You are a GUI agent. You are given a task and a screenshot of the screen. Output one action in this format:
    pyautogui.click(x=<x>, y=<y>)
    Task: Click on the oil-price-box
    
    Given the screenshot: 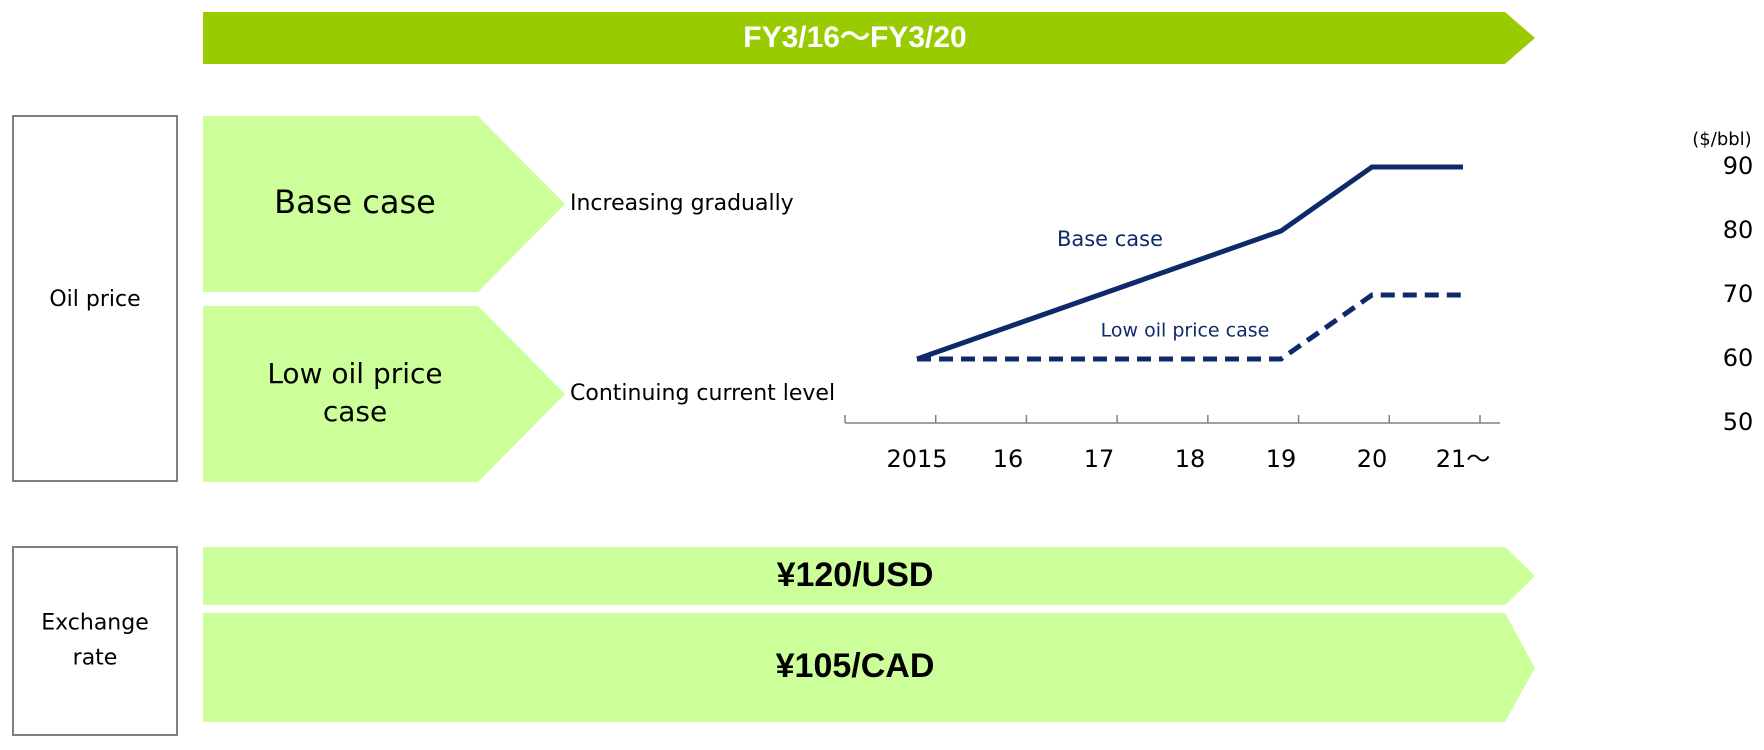 What is the action you would take?
    pyautogui.click(x=95, y=298)
    